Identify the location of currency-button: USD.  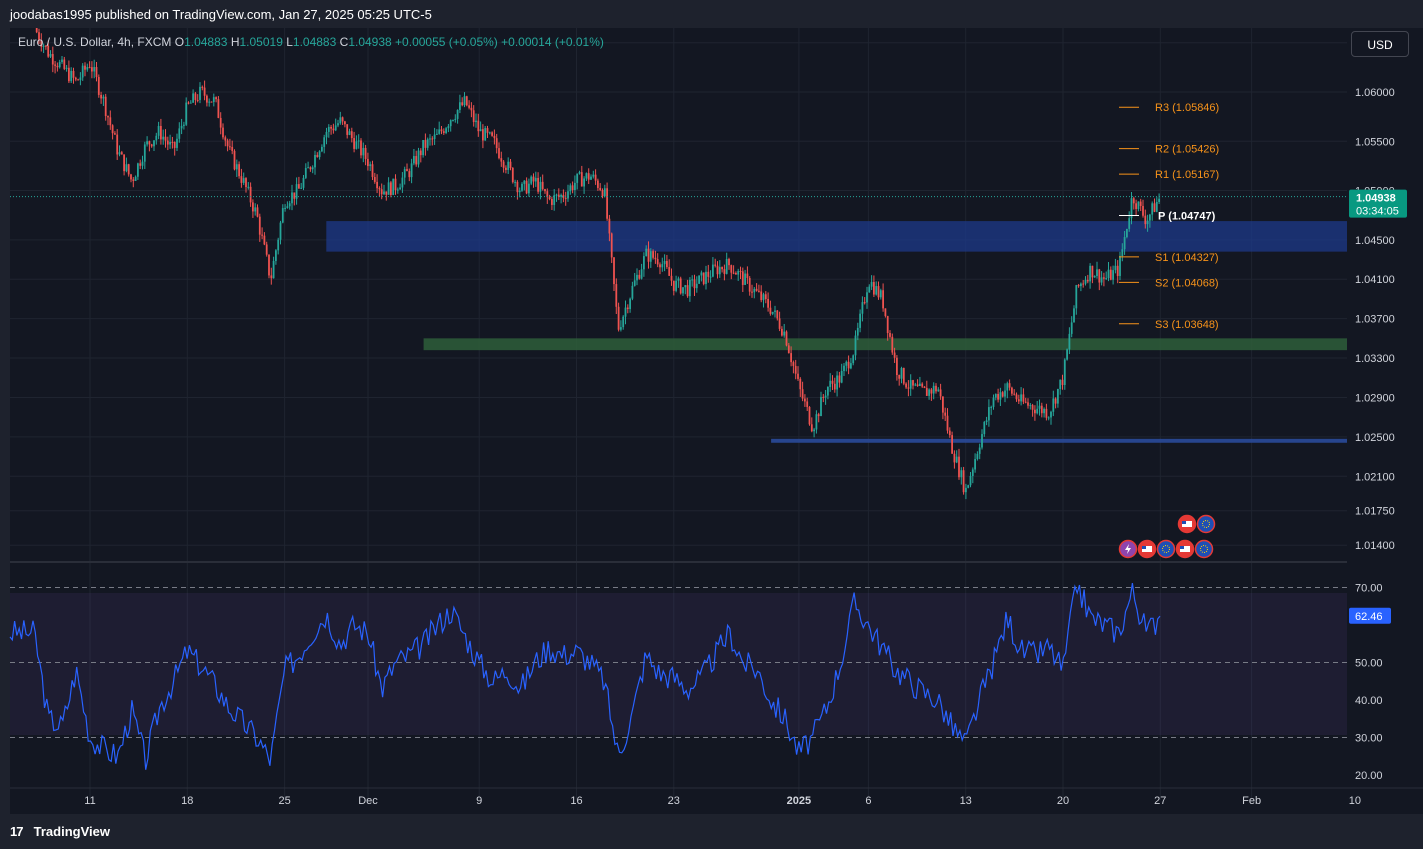
(1380, 44).